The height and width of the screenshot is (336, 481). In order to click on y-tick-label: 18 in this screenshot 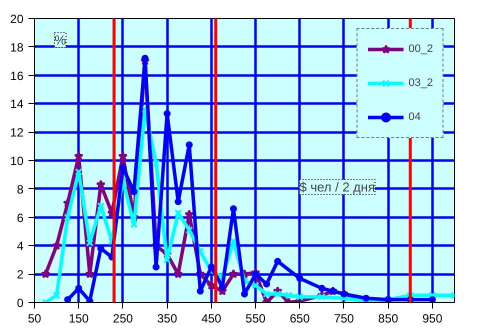, I will do `click(17, 47)`.